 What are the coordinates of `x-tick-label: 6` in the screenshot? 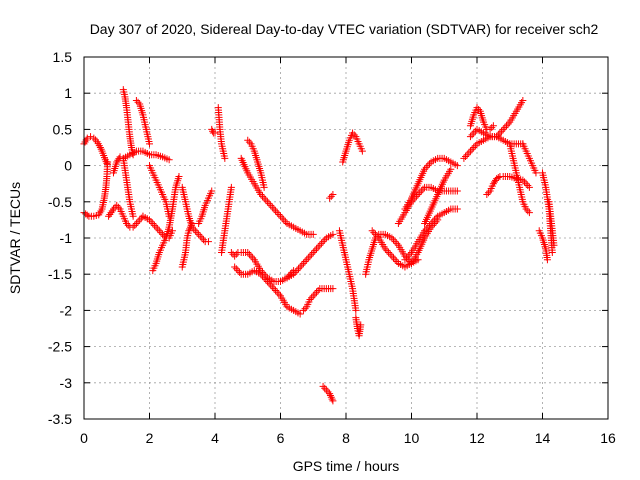 It's located at (281, 438).